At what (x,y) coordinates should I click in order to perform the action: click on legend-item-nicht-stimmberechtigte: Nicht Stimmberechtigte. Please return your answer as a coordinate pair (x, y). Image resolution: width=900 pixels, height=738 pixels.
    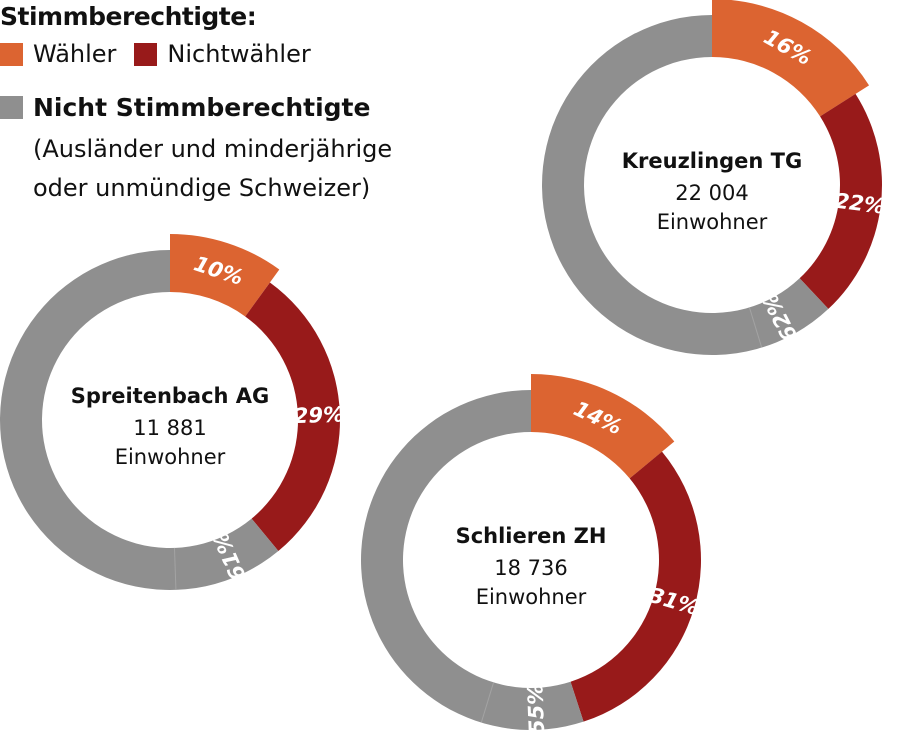
    Looking at the image, I should click on (185, 107).